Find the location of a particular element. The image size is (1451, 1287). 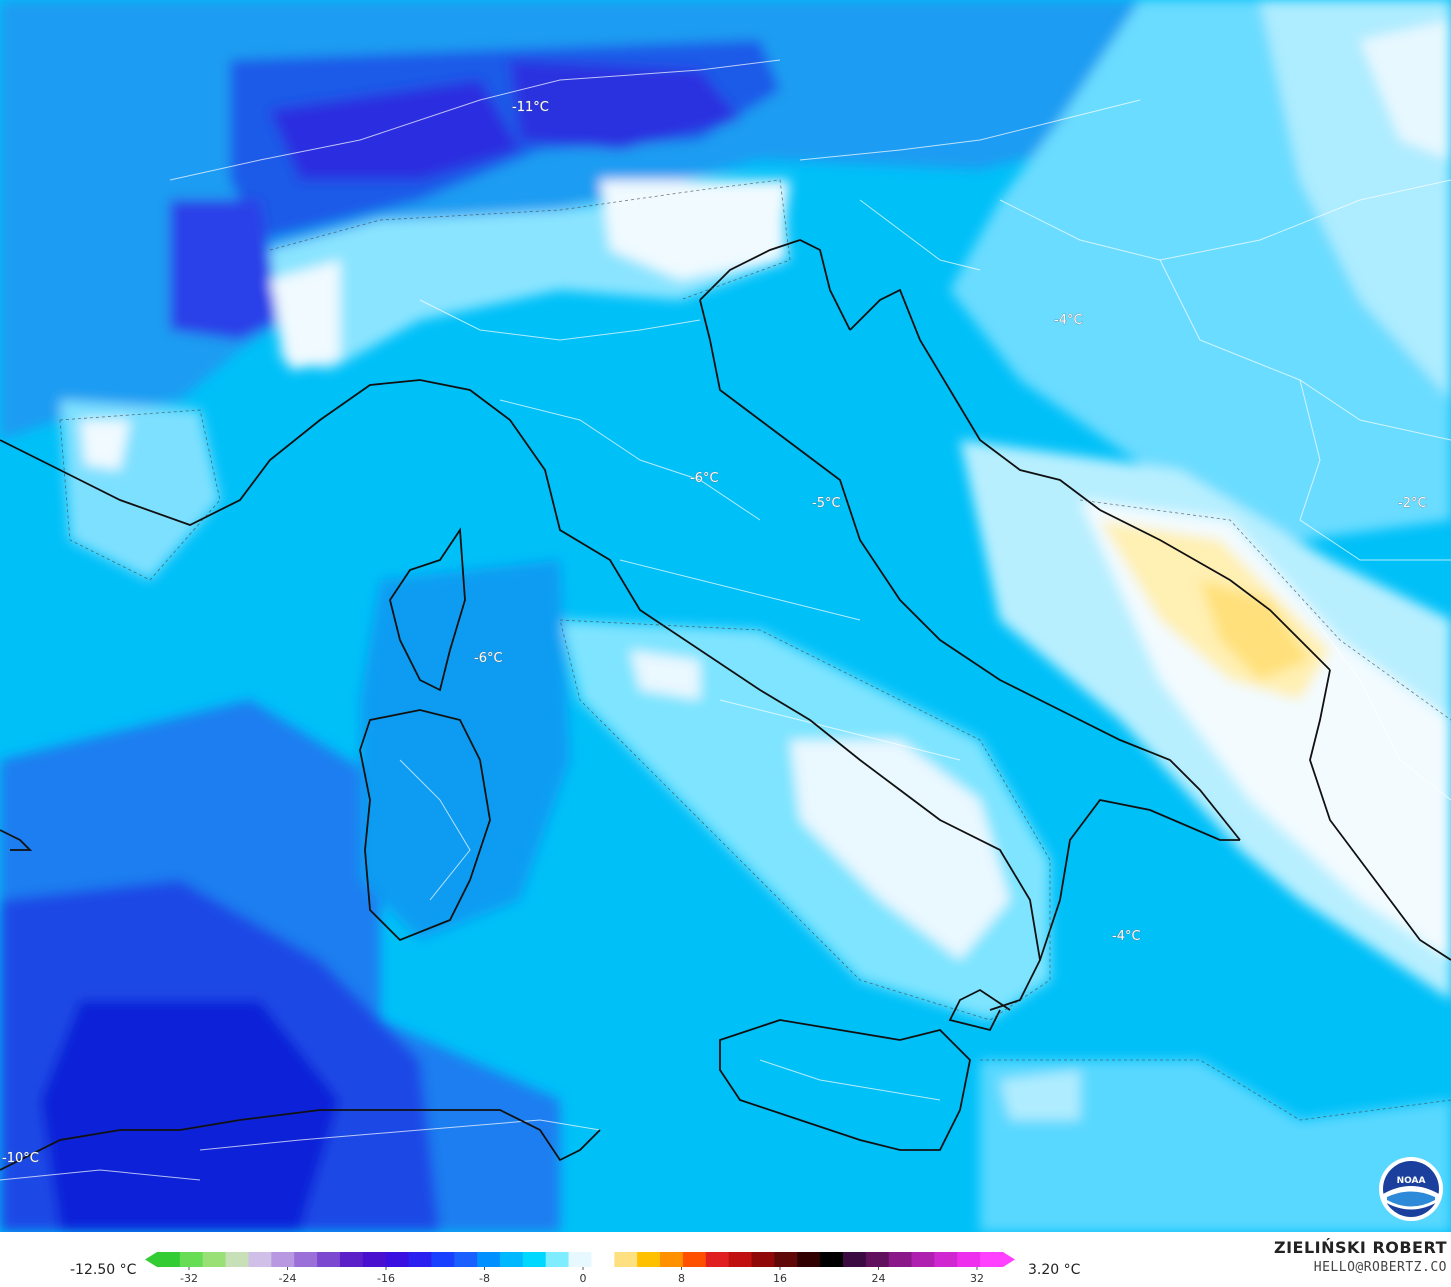

legend-min-label: -12.50 °C is located at coordinates (103, 1270).